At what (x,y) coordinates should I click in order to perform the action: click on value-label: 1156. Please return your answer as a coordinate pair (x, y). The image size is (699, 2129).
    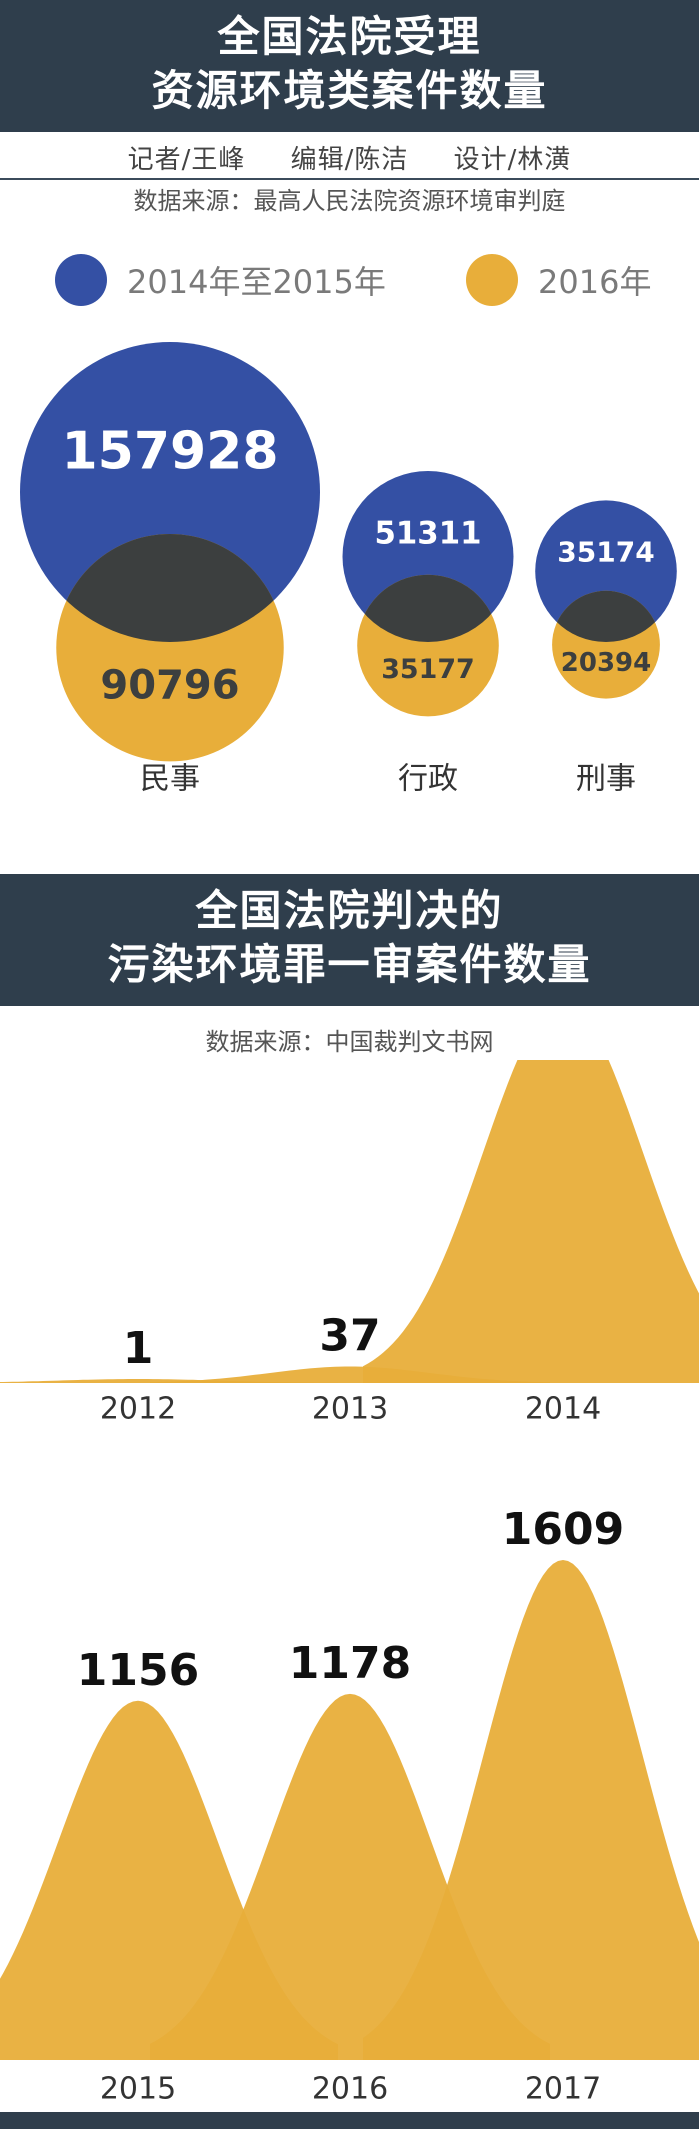
    Looking at the image, I should click on (138, 1670).